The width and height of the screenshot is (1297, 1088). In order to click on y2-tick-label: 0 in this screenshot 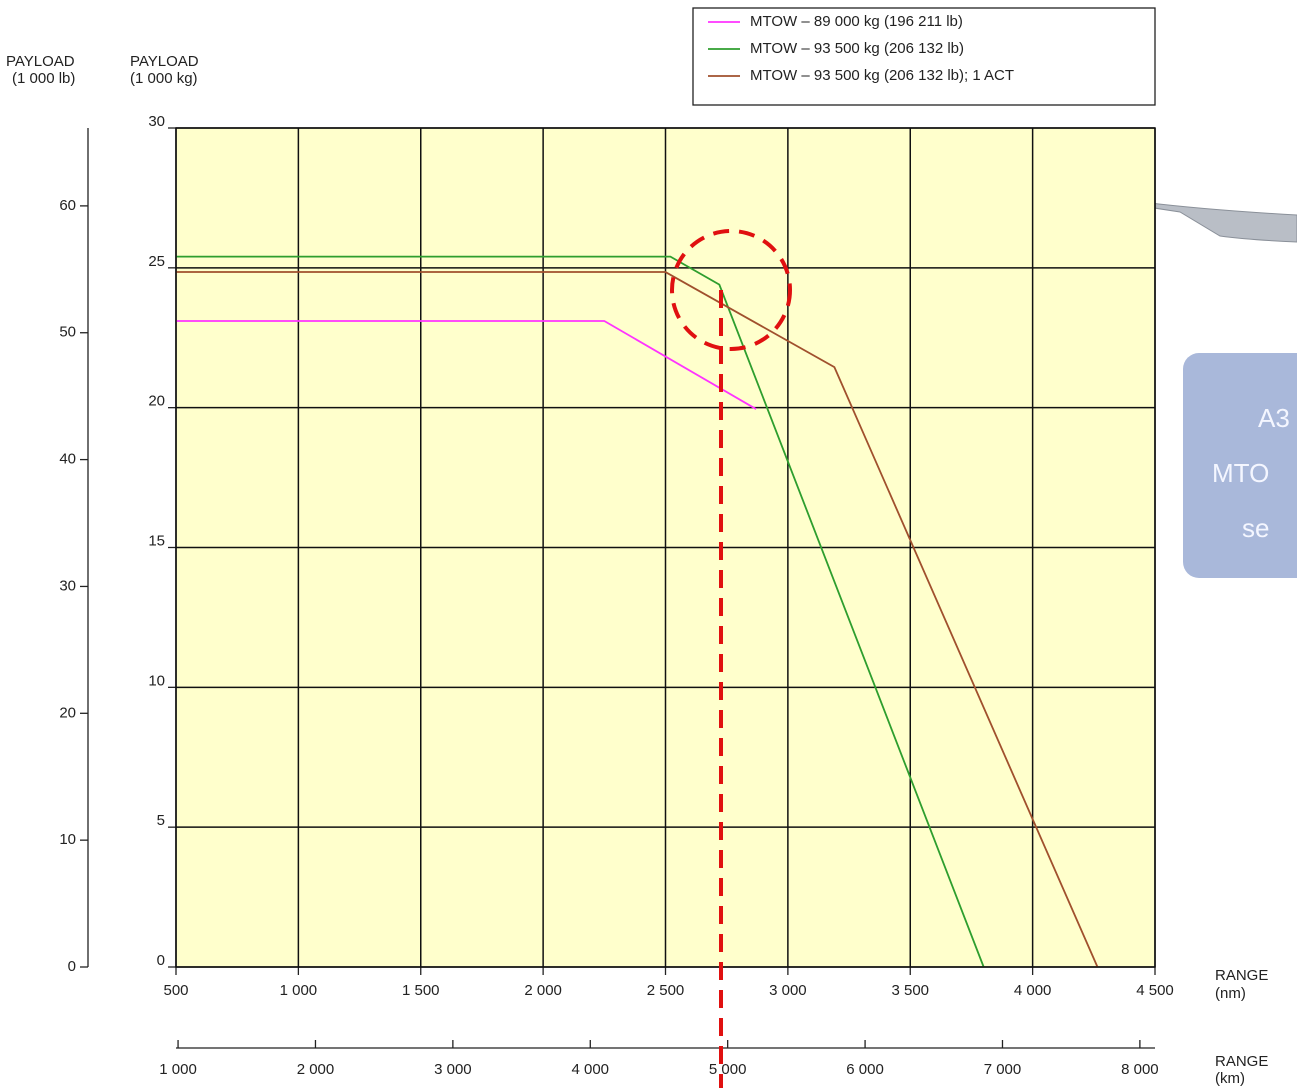, I will do `click(72, 966)`.